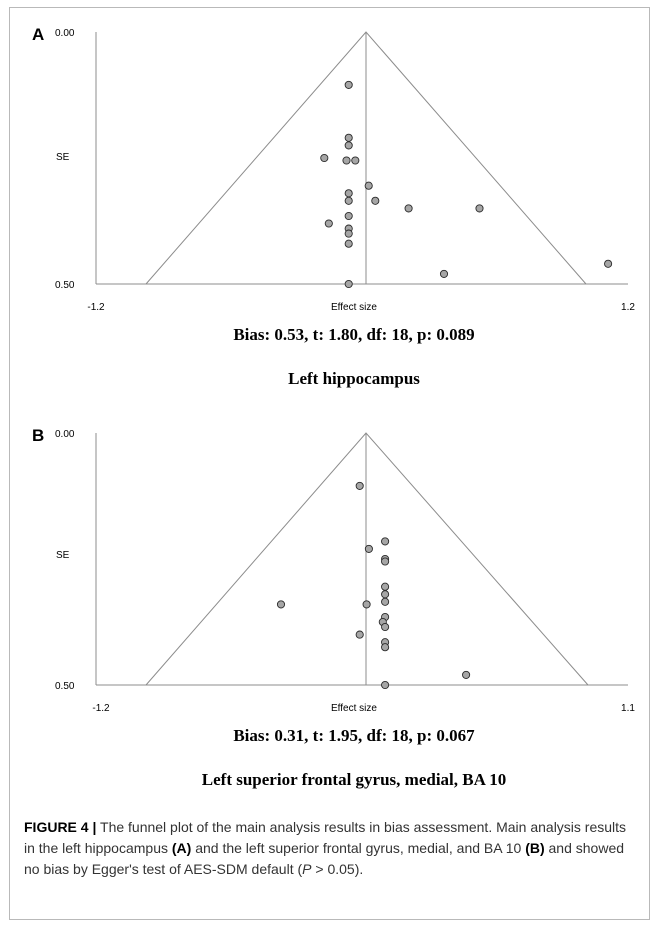 This screenshot has height=928, width=659. What do you see at coordinates (63, 555) in the screenshot?
I see `panel-b-ylabel: SE` at bounding box center [63, 555].